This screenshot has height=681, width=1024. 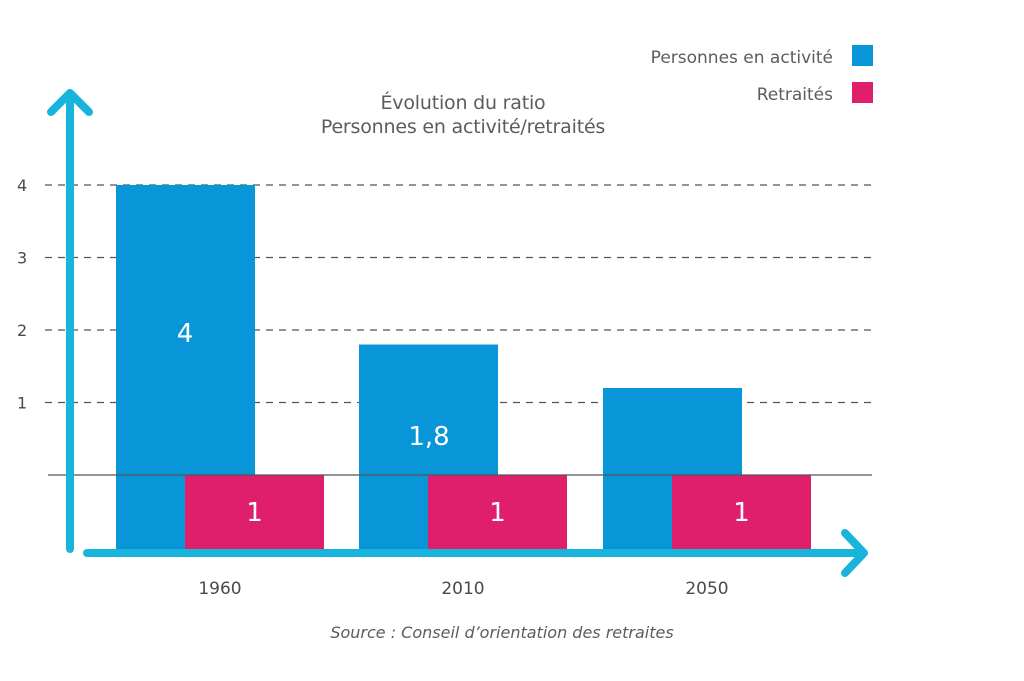 I want to click on legend-swatch-retraites, so click(x=862, y=92).